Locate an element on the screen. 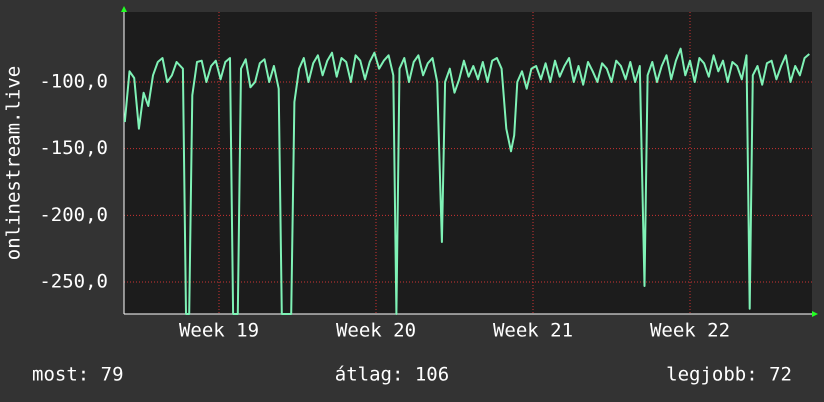 This screenshot has height=402, width=824. y-tick-label: -200,0 is located at coordinates (73, 215).